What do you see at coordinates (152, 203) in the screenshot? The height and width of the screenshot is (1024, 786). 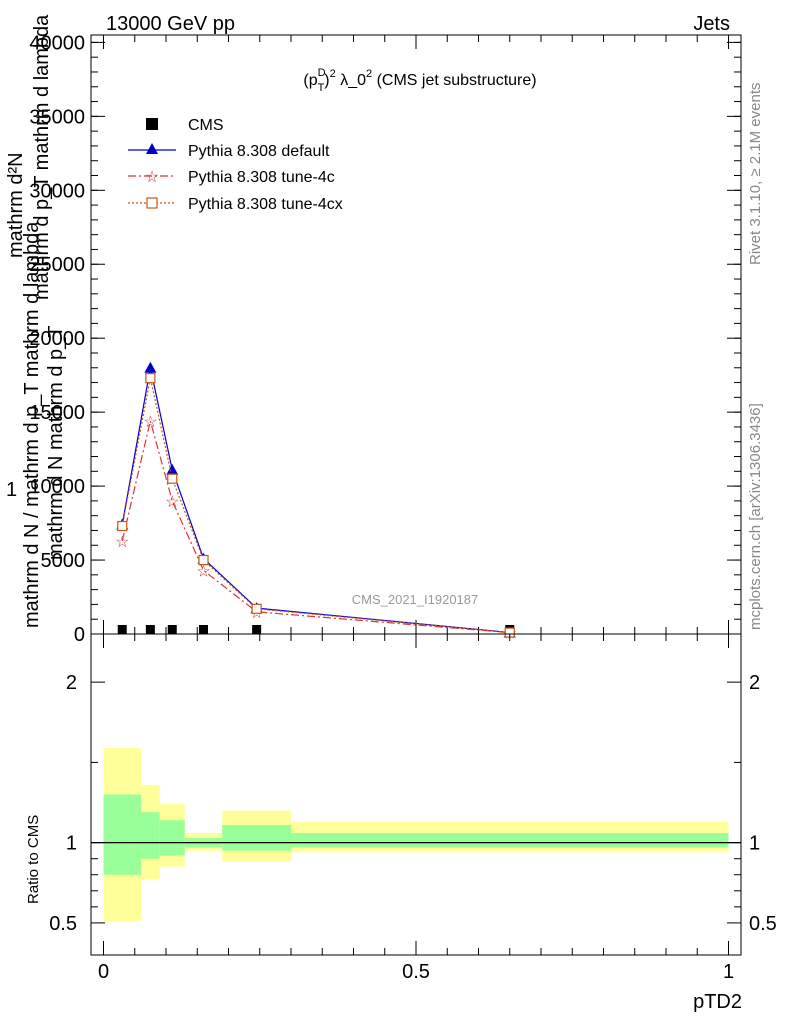 I see `legend-4cx-marker` at bounding box center [152, 203].